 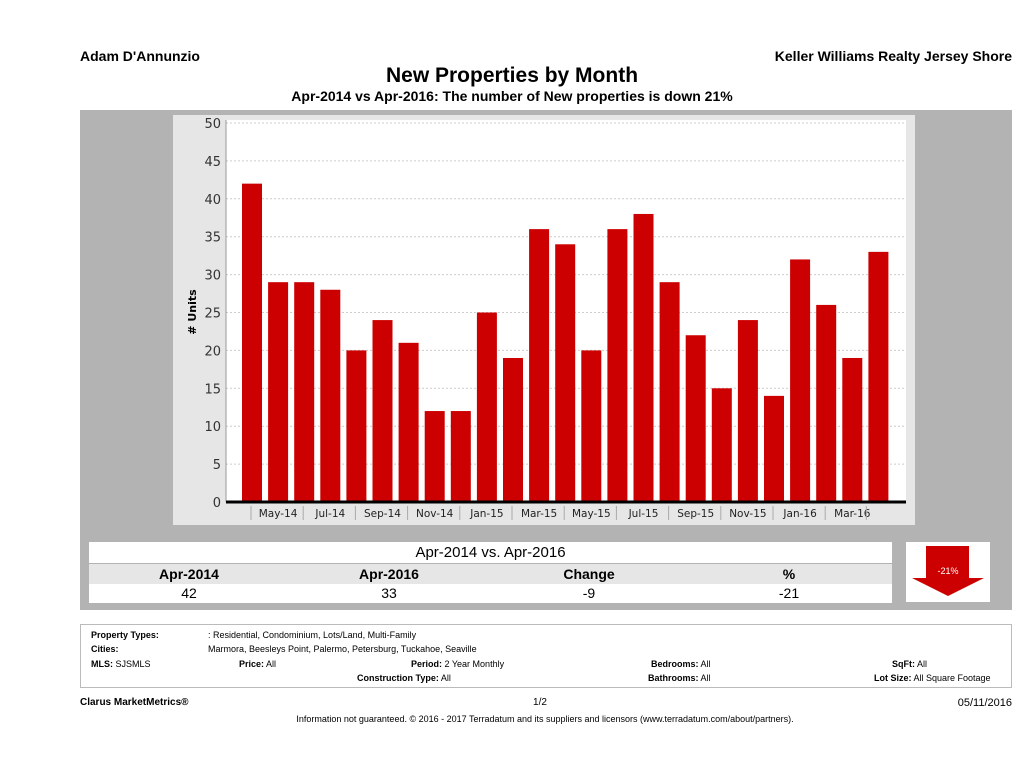 What do you see at coordinates (427, 664) in the screenshot?
I see `filter-label: Period:` at bounding box center [427, 664].